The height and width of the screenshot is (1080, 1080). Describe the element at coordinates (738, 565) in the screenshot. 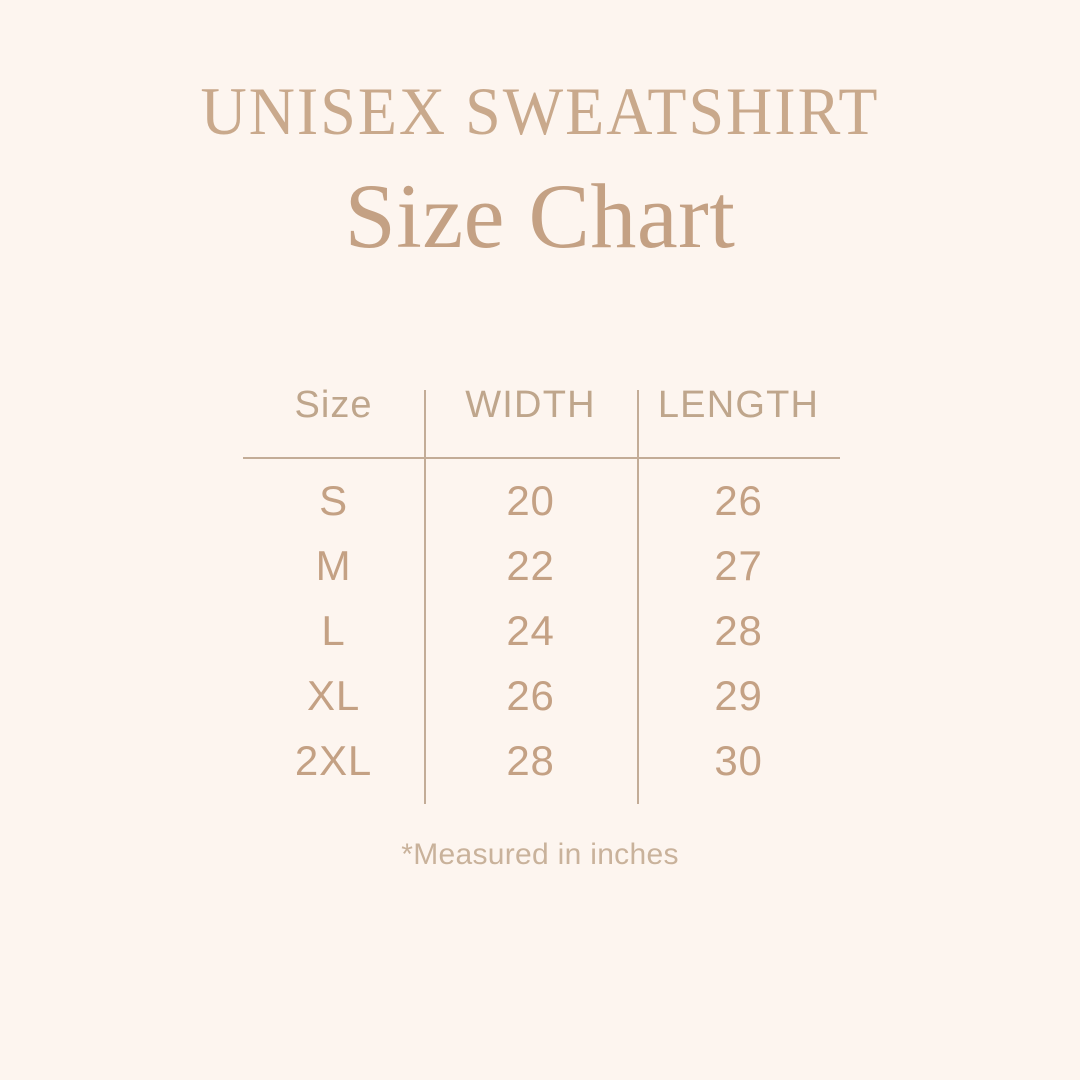

I see `cell-length: 27` at that location.